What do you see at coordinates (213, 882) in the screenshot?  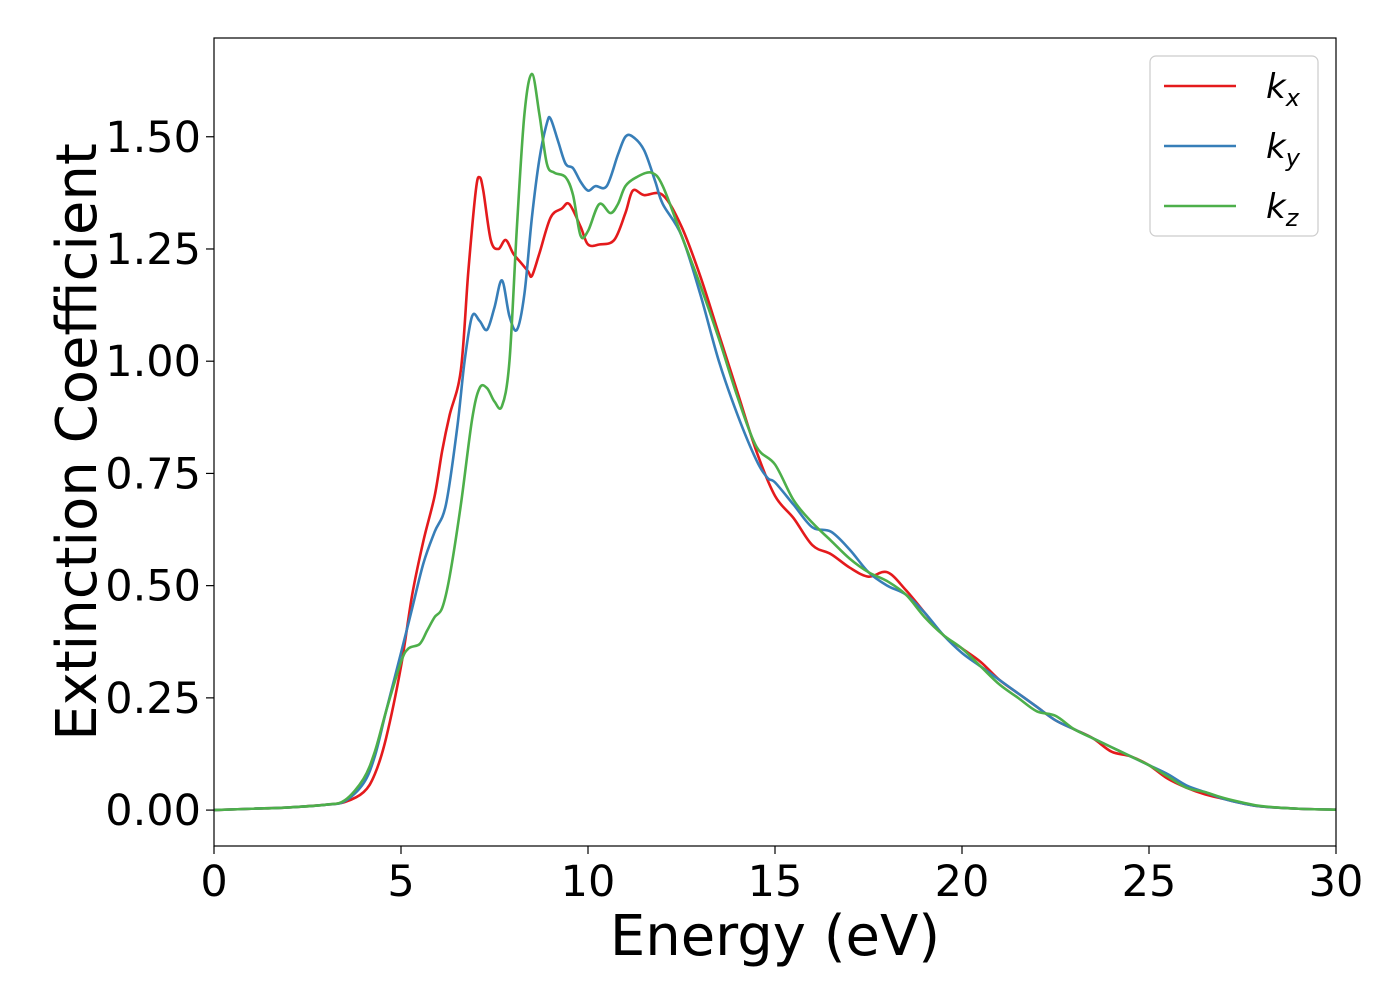 I see `x-tick-label: 0` at bounding box center [213, 882].